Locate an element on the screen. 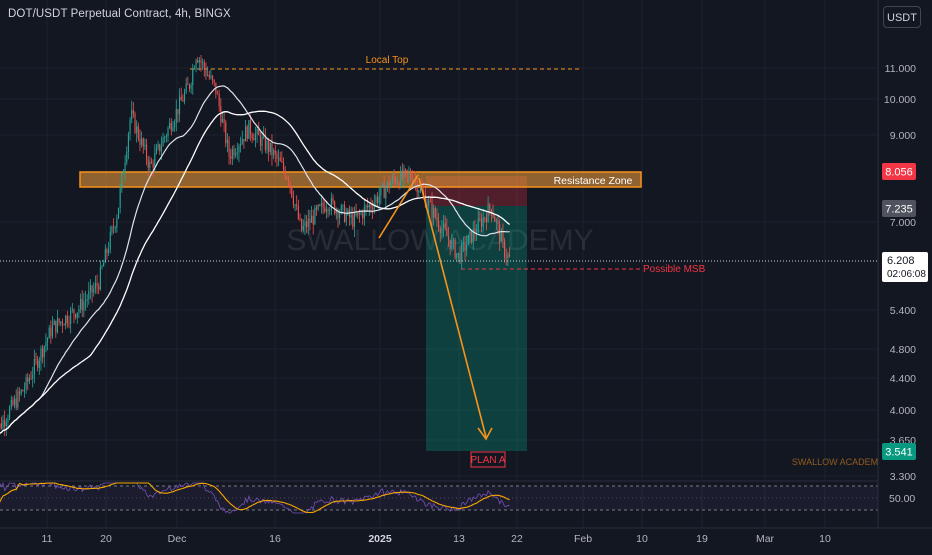 This screenshot has width=932, height=555. time-tick: 2025 is located at coordinates (380, 539).